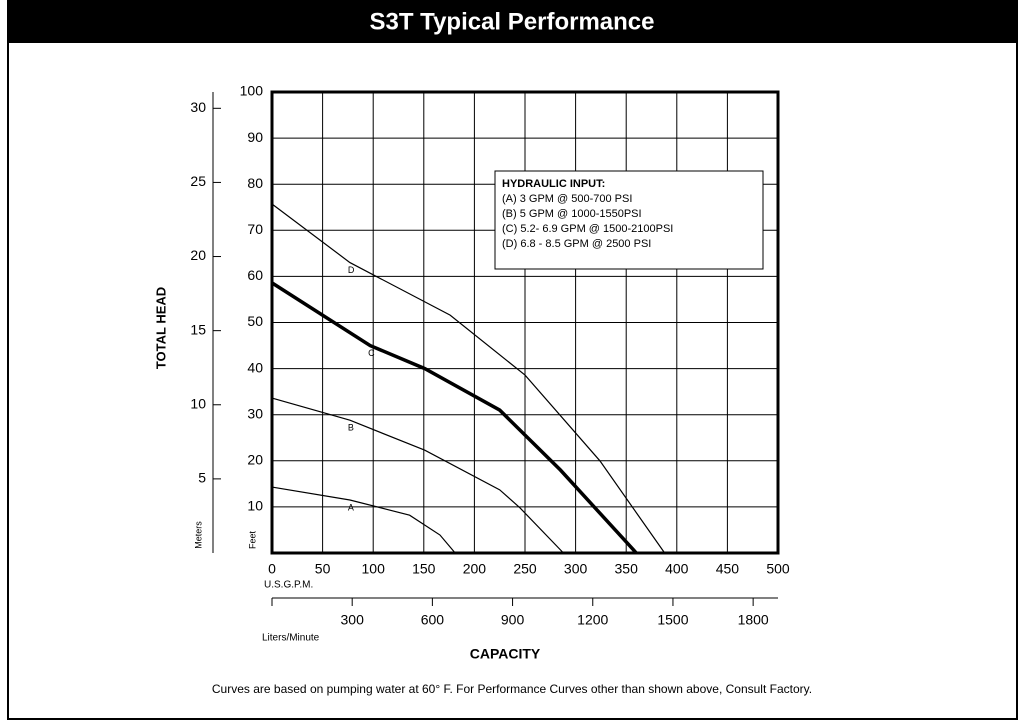  I want to click on y-tick-label: 80, so click(255, 183).